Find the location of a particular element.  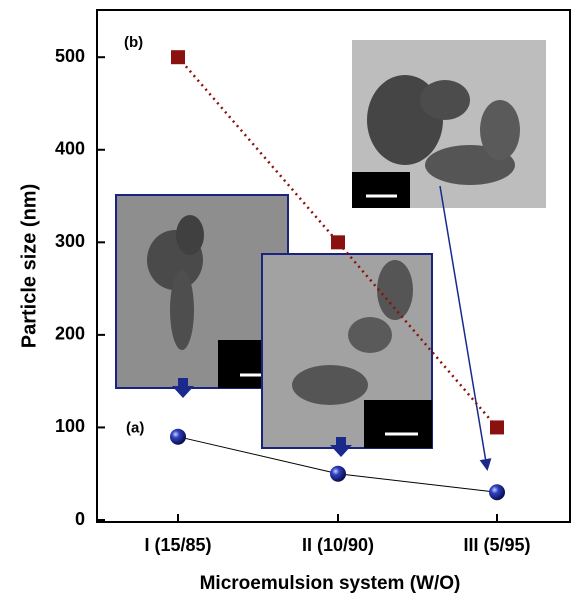

y-tick-label: 100 is located at coordinates (70, 426).